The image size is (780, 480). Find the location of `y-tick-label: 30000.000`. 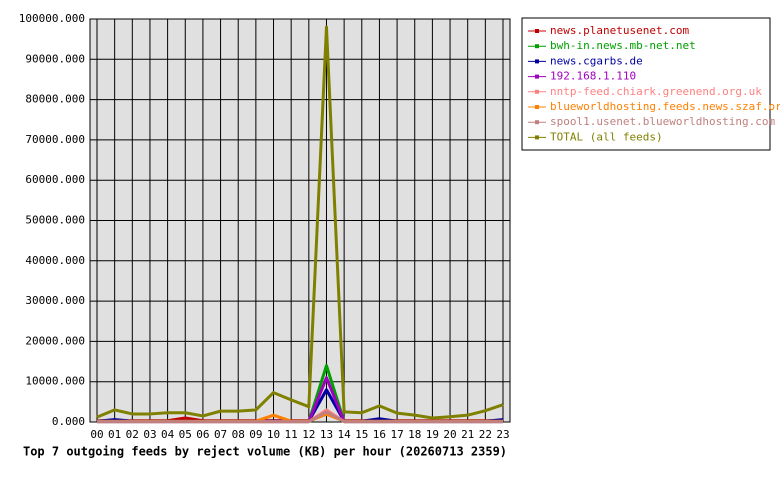

y-tick-label: 30000.000 is located at coordinates (55, 300).